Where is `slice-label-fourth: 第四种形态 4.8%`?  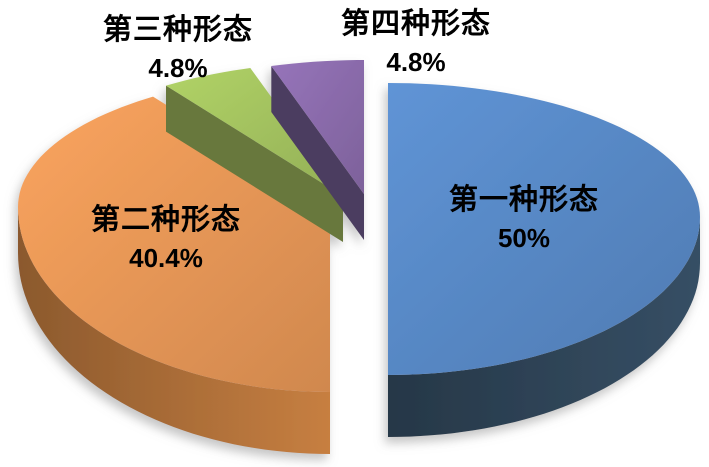
slice-label-fourth: 第四种形态 4.8% is located at coordinates (416, 43).